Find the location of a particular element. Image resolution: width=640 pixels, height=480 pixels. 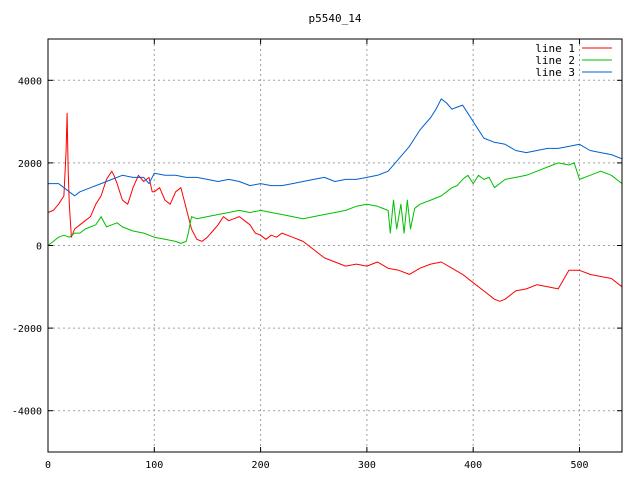

y-tick-label: 4000 is located at coordinates (30, 81).